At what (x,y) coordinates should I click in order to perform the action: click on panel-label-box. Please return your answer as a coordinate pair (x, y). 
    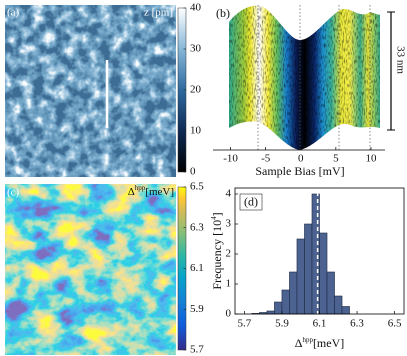
    Looking at the image, I should click on (251, 202).